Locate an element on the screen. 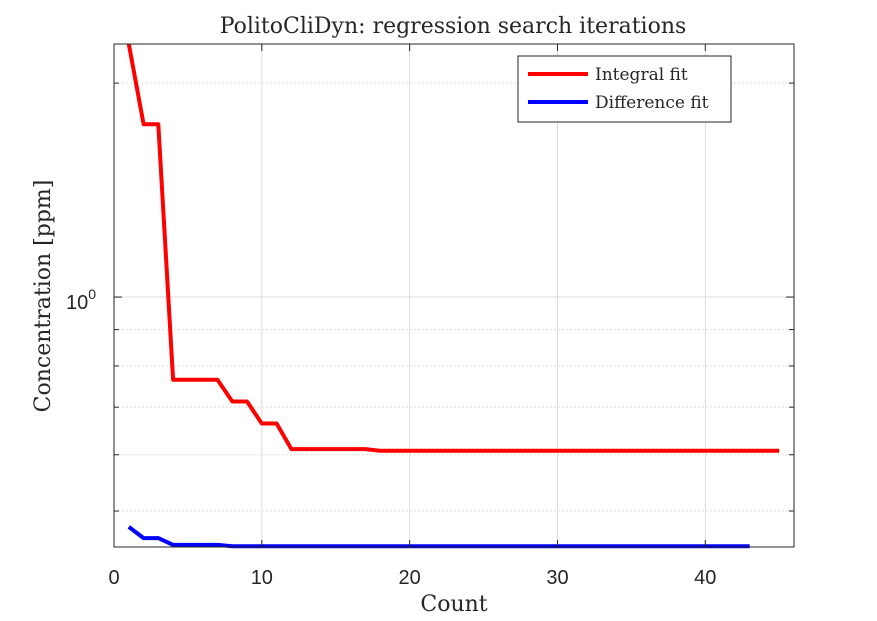 Image resolution: width=877 pixels, height=621 pixels. y-tick-label: 100 is located at coordinates (81, 300).